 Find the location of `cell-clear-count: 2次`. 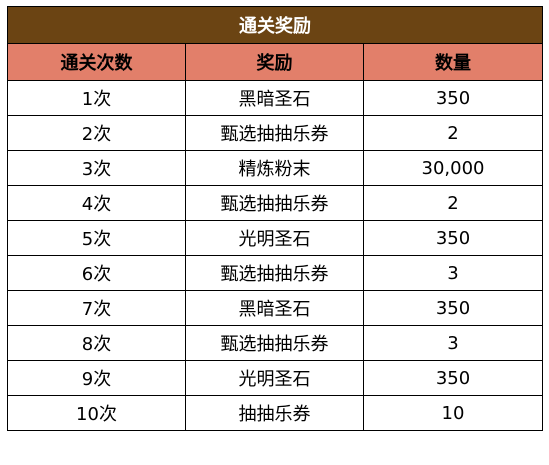

cell-clear-count: 2次 is located at coordinates (96, 133).